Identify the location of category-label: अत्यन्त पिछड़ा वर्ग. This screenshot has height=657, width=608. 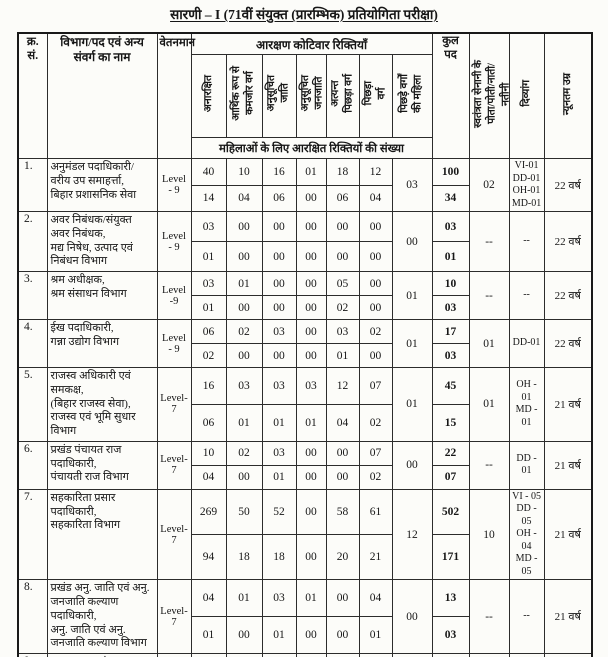
(342, 93).